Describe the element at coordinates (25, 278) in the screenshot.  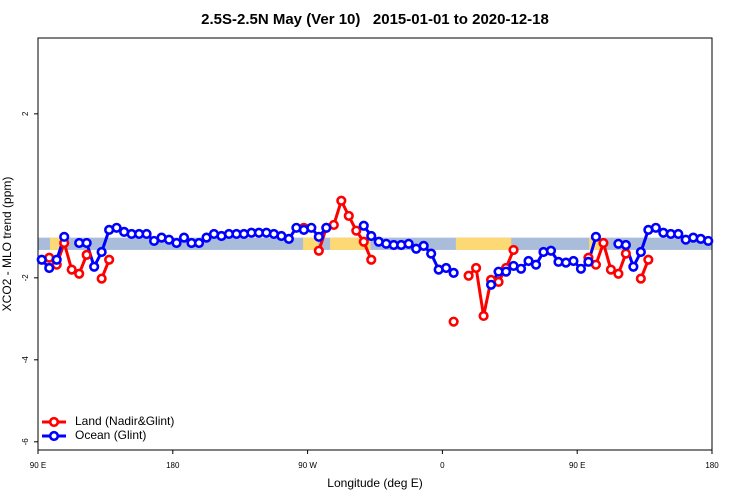
I see `y-tick-label: -2` at that location.